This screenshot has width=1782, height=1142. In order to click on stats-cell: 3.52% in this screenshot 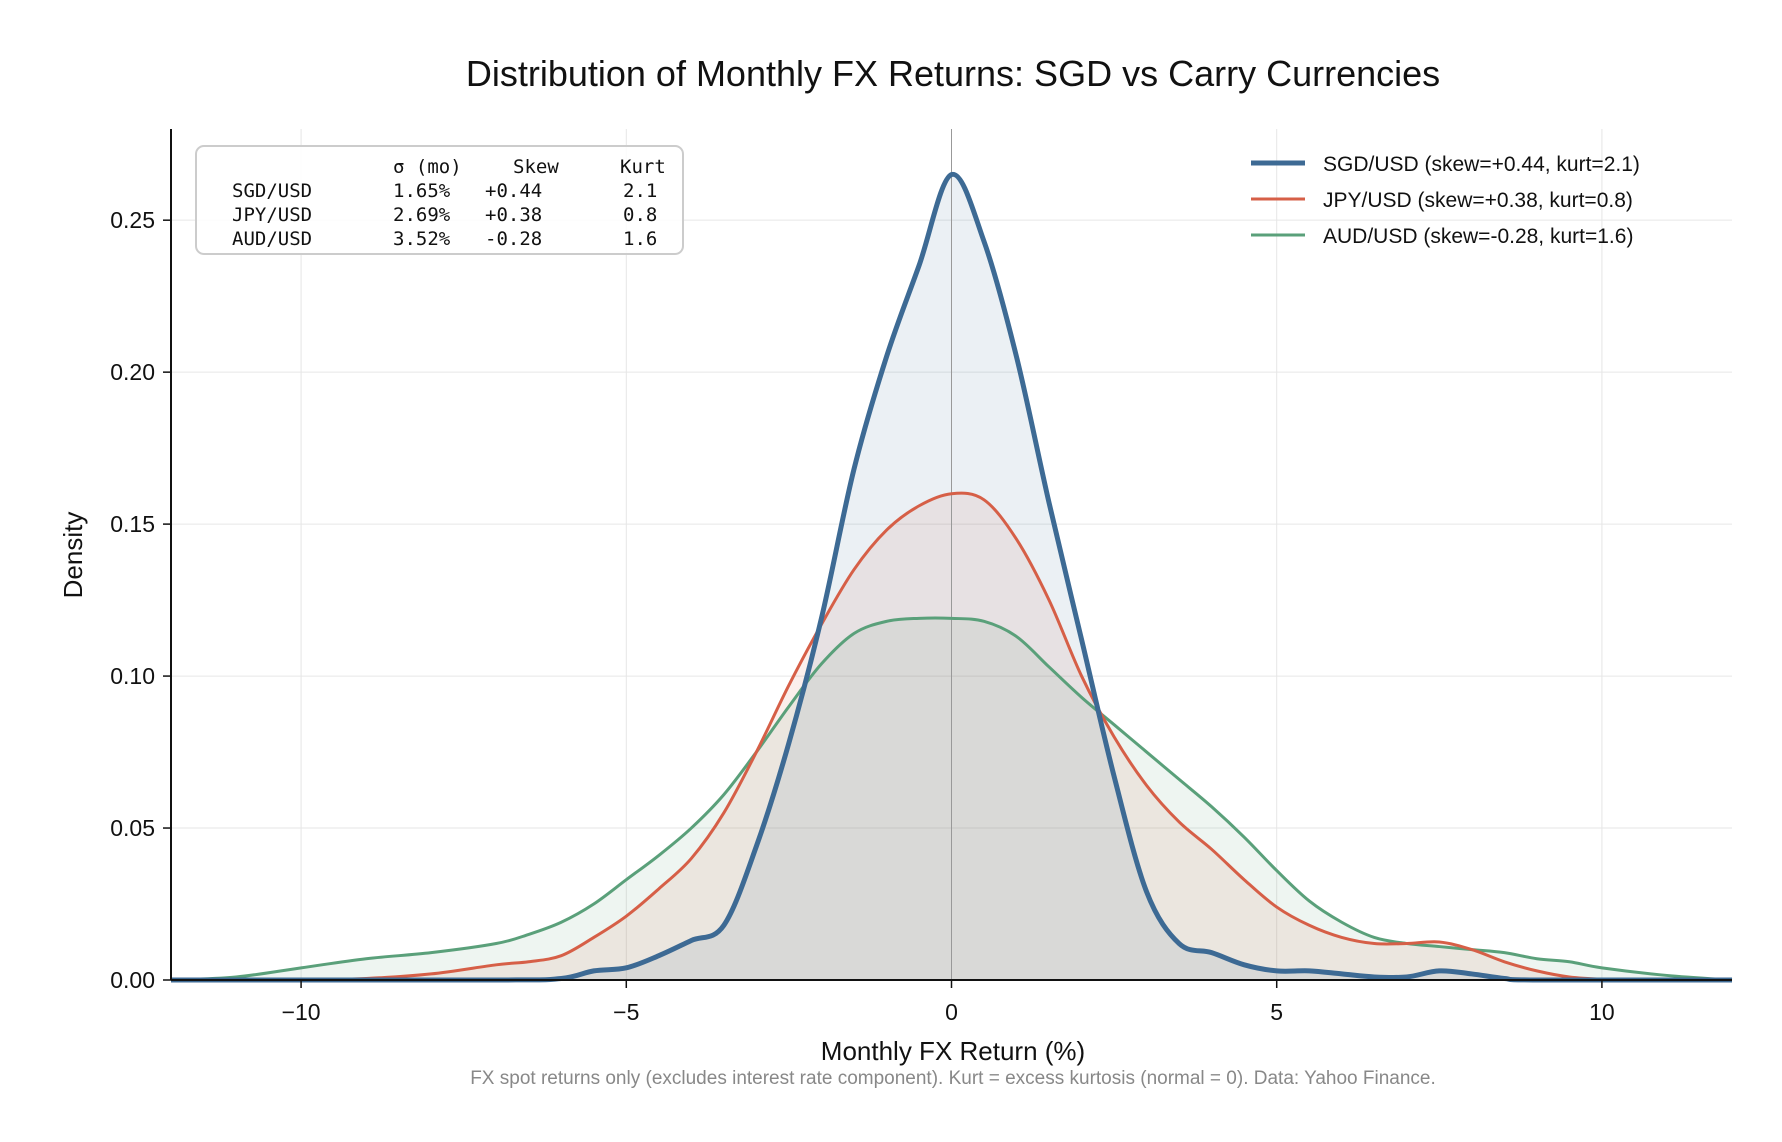, I will do `click(422, 239)`.